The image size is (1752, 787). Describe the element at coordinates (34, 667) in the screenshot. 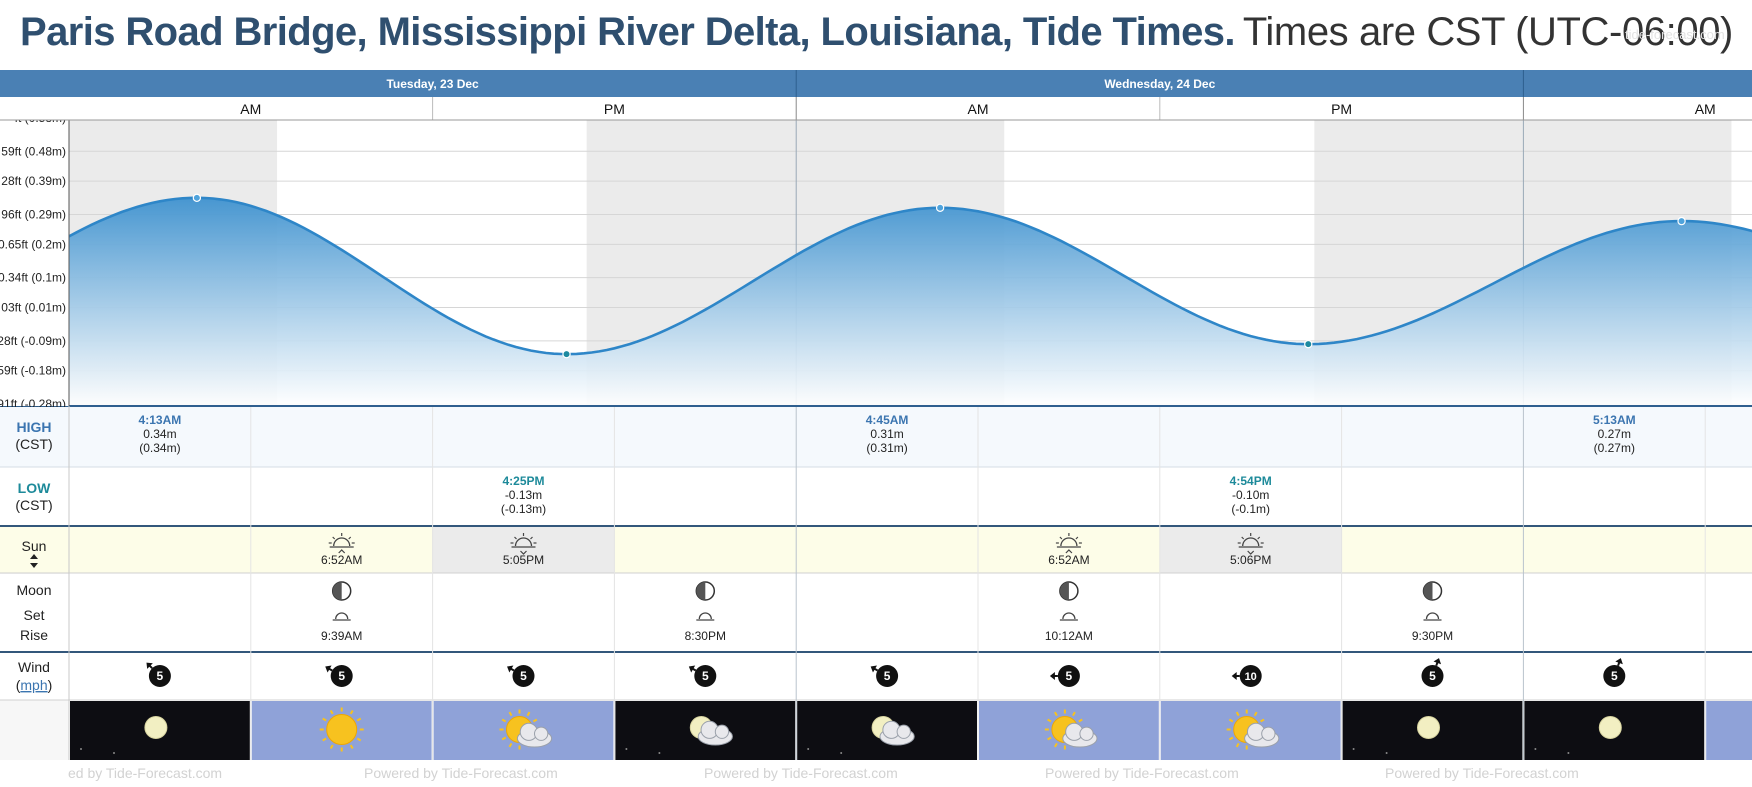

I see `wind-label: Wind` at that location.